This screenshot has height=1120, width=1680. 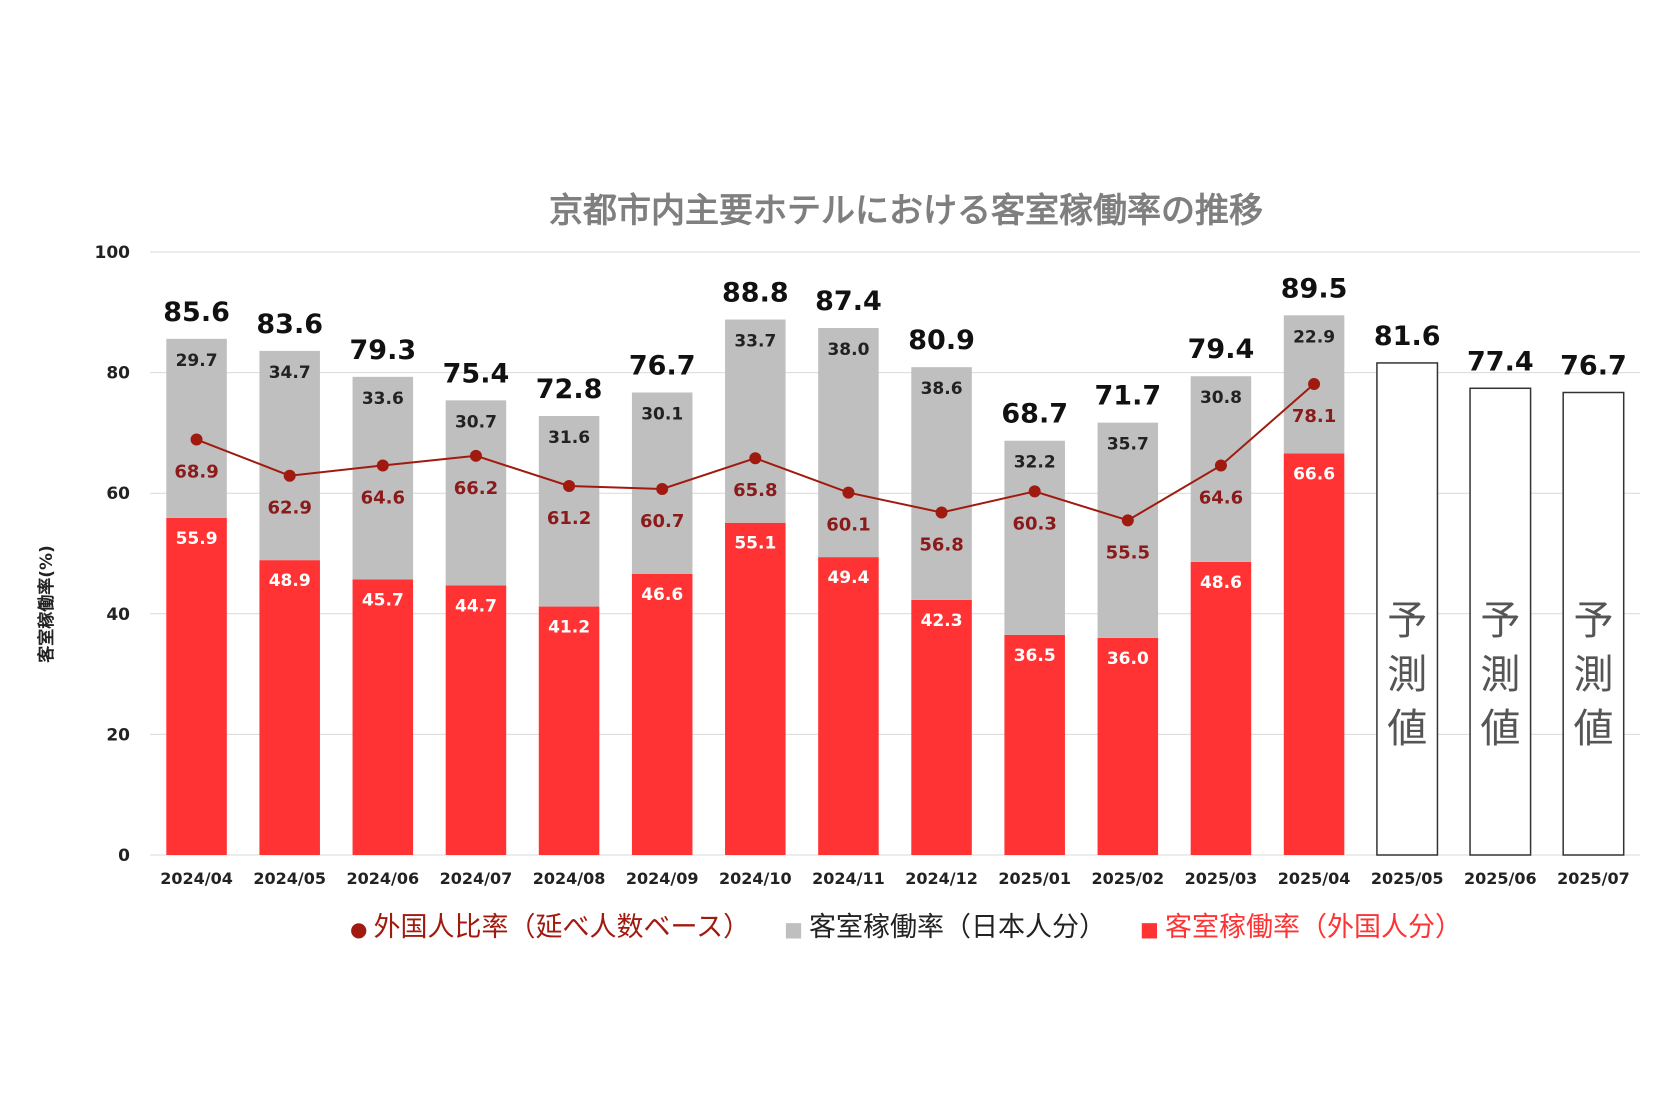 I want to click on total-value-label: 68.7, so click(x=1034, y=414).